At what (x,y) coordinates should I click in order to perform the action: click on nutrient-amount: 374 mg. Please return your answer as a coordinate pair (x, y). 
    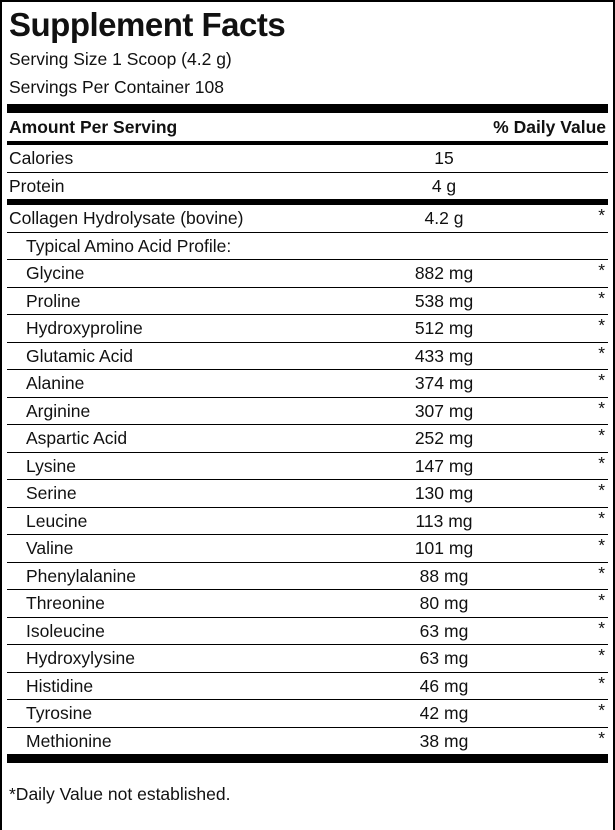
    Looking at the image, I should click on (444, 383).